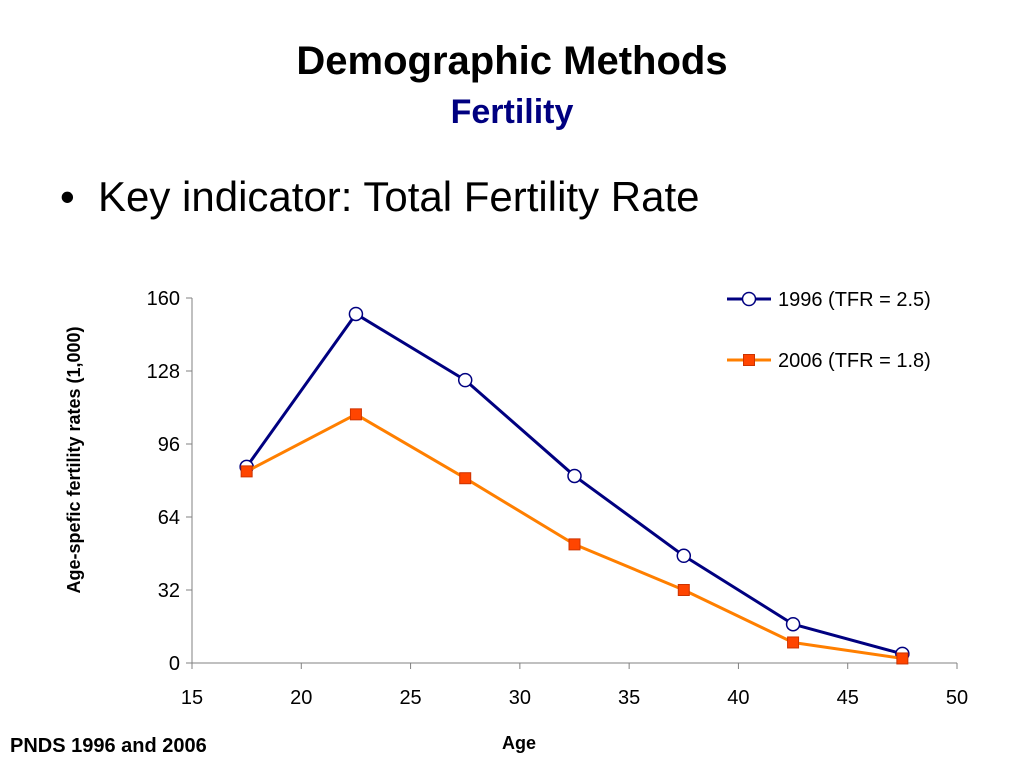 The height and width of the screenshot is (768, 1024). I want to click on y-tick-label: 160, so click(163, 299).